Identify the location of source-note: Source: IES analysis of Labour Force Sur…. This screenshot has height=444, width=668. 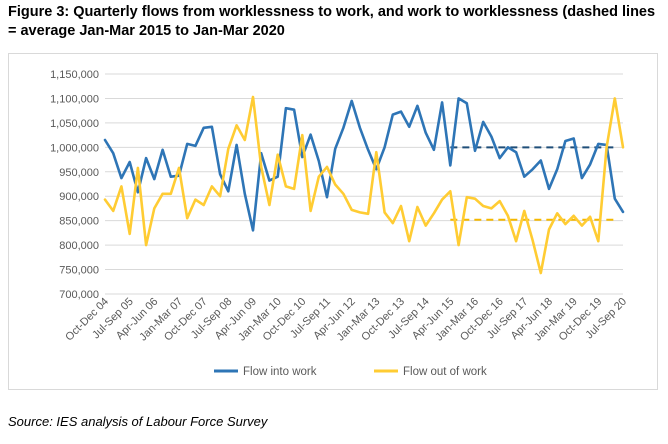
(138, 421).